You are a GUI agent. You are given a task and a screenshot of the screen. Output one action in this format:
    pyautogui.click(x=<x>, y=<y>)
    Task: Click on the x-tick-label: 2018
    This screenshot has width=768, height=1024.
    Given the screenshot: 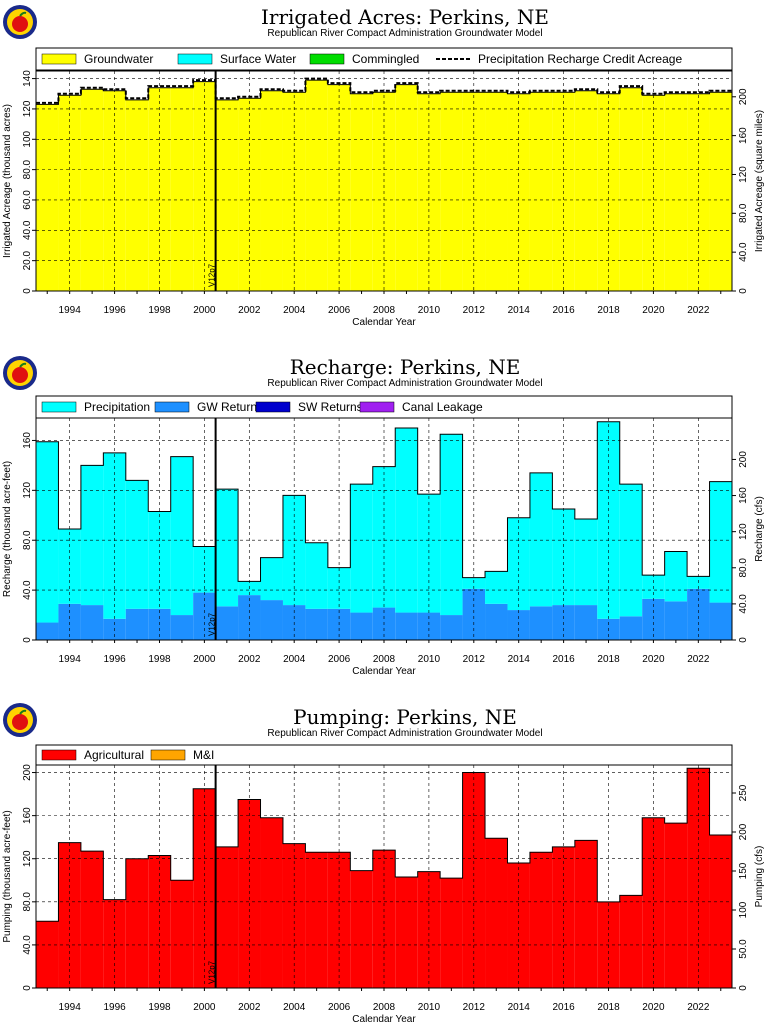 What is the action you would take?
    pyautogui.click(x=608, y=310)
    